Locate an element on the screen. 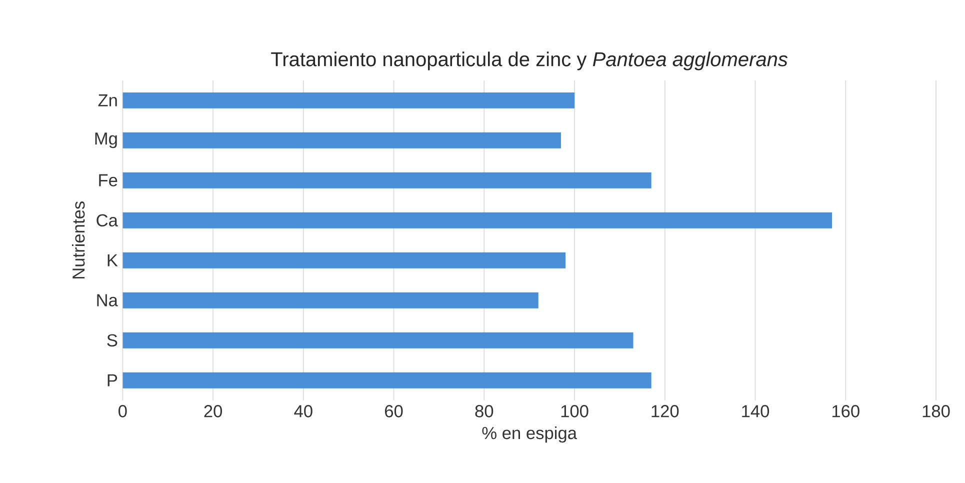 The image size is (965, 483). y-tick-label: P is located at coordinates (113, 380).